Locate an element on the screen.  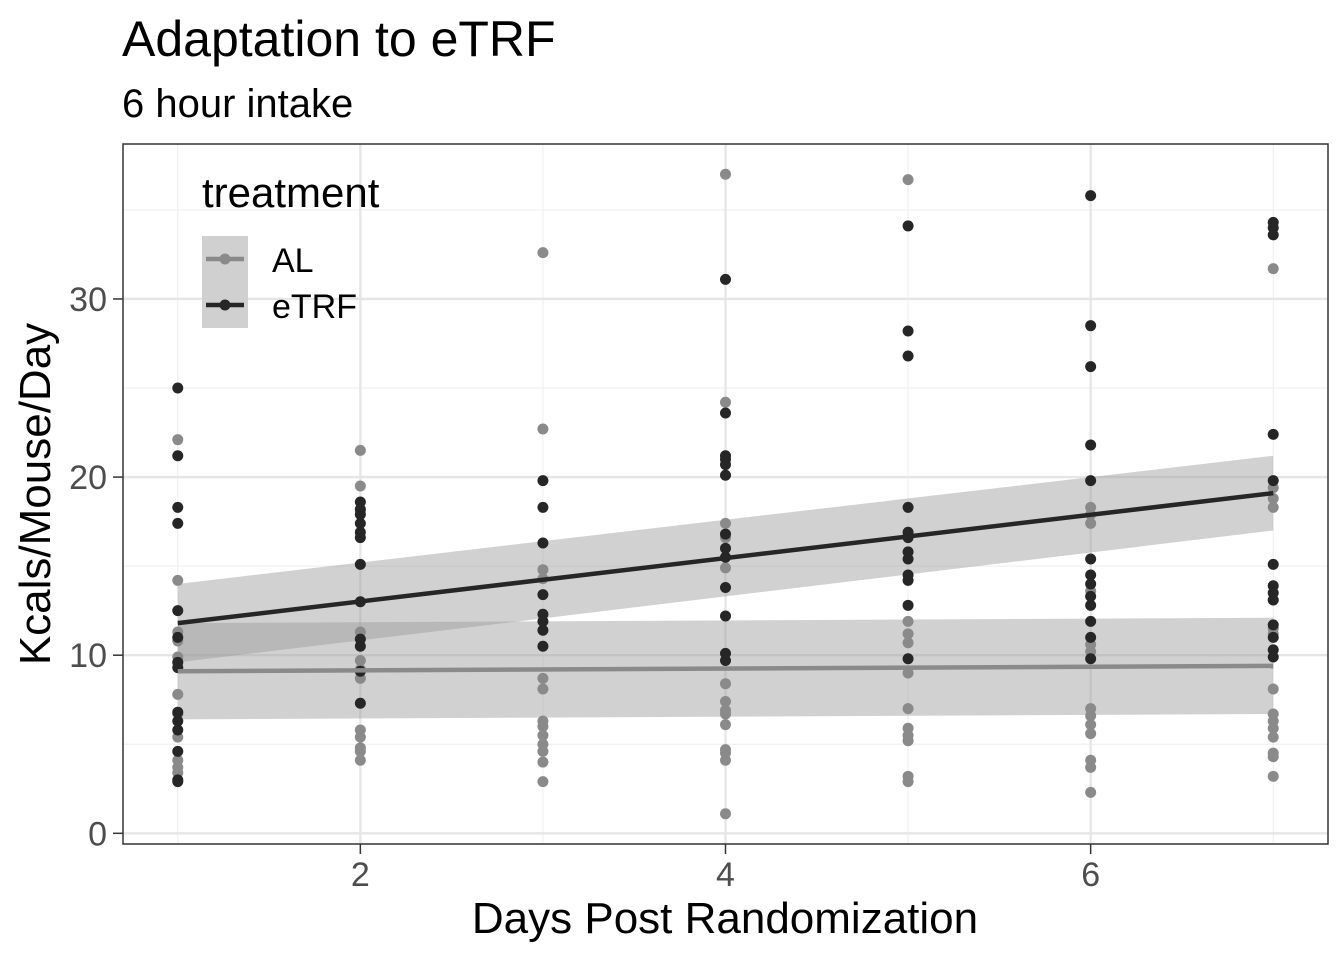
legend-title: treatment is located at coordinates (291, 192).